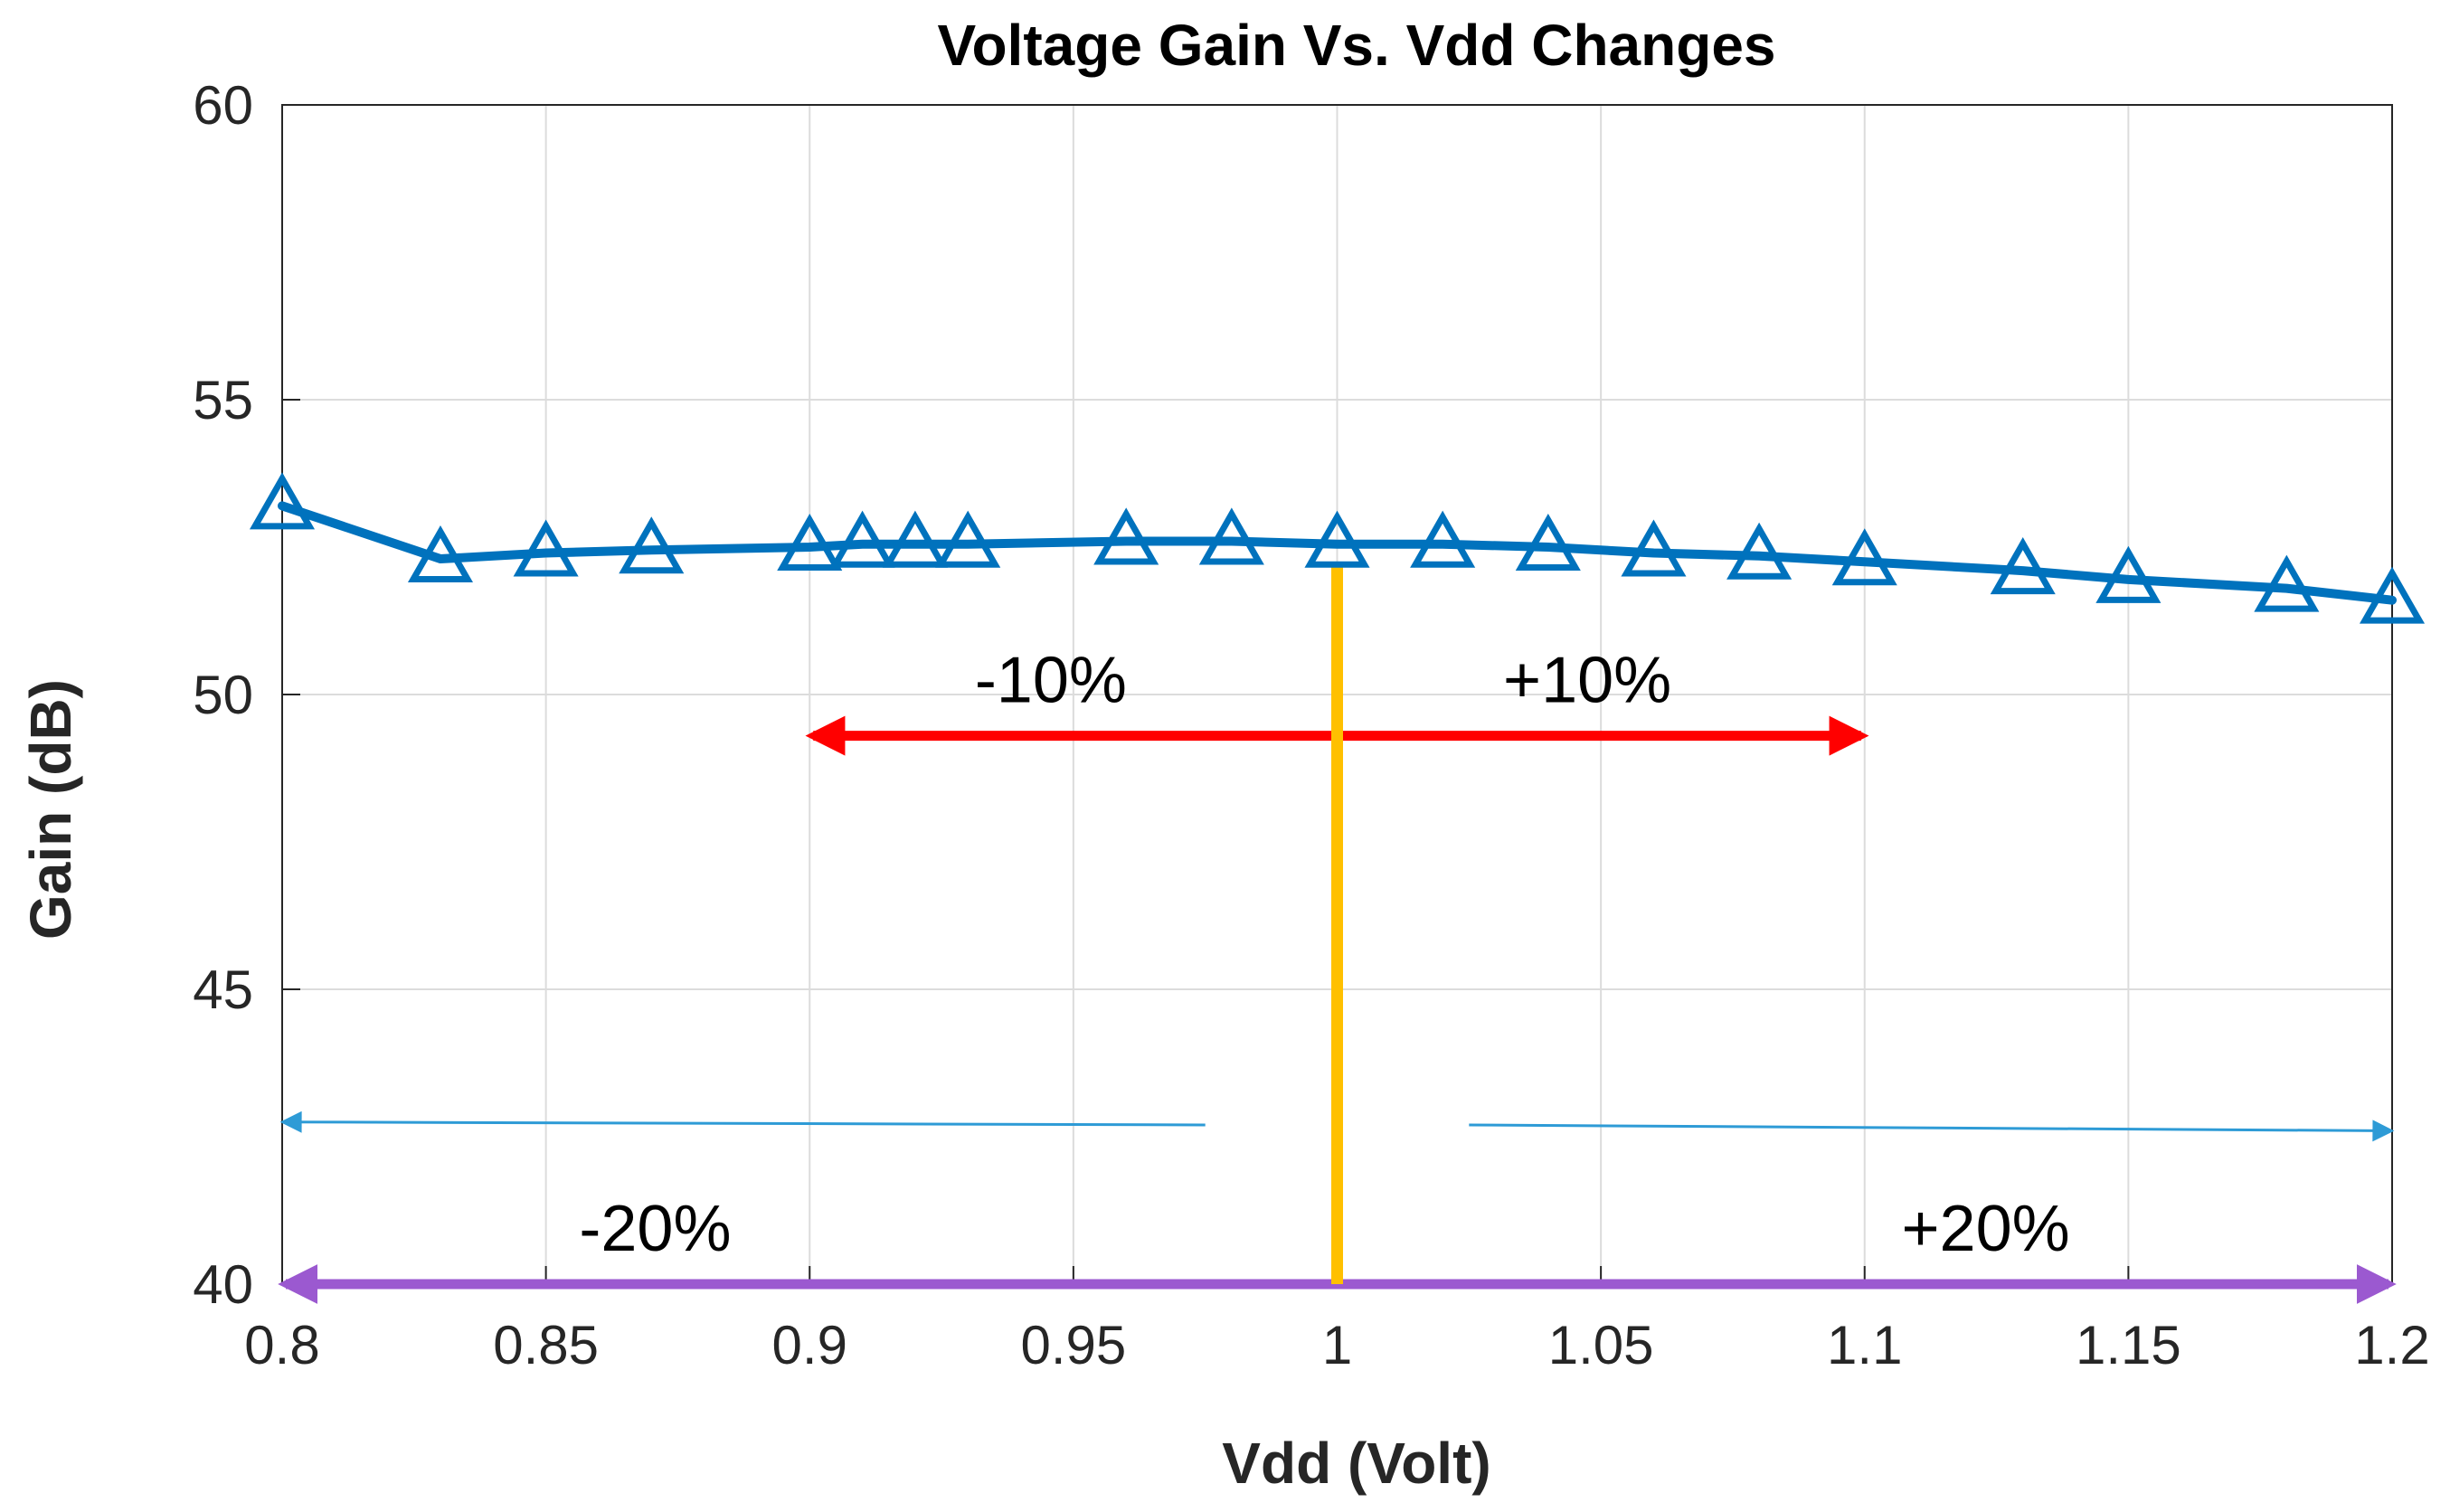  What do you see at coordinates (281, 1345) in the screenshot?
I see `x-tick-label: 0.8` at bounding box center [281, 1345].